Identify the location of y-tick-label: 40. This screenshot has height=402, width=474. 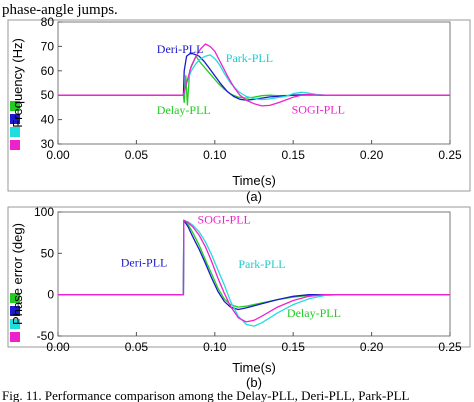
(48, 120).